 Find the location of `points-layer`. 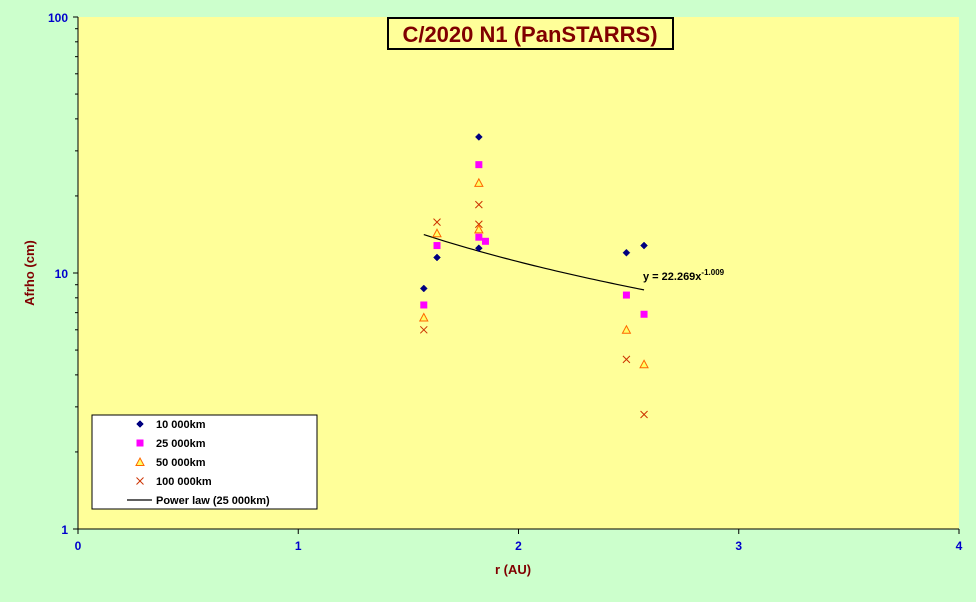

points-layer is located at coordinates (533, 276).